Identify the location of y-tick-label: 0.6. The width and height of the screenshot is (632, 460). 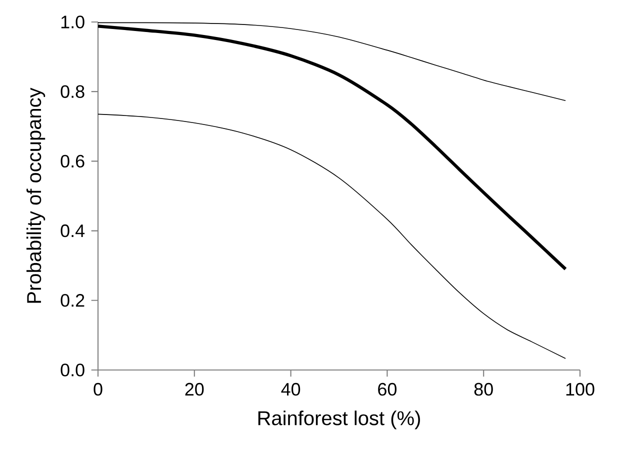
(72, 161).